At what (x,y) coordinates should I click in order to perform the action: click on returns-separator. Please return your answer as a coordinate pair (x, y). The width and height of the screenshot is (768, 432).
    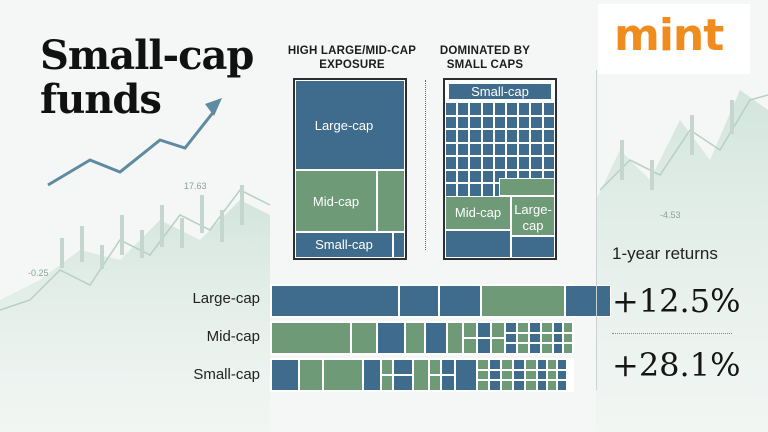
    Looking at the image, I should click on (672, 333).